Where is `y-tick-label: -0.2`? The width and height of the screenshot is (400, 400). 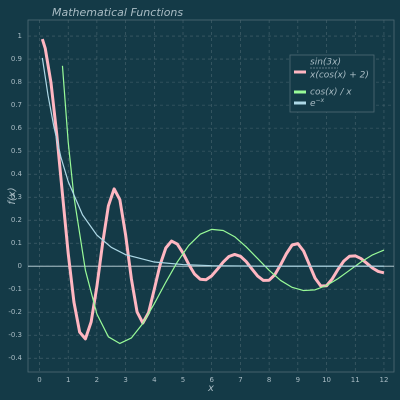 y-tick-label: -0.2 is located at coordinates (15, 312).